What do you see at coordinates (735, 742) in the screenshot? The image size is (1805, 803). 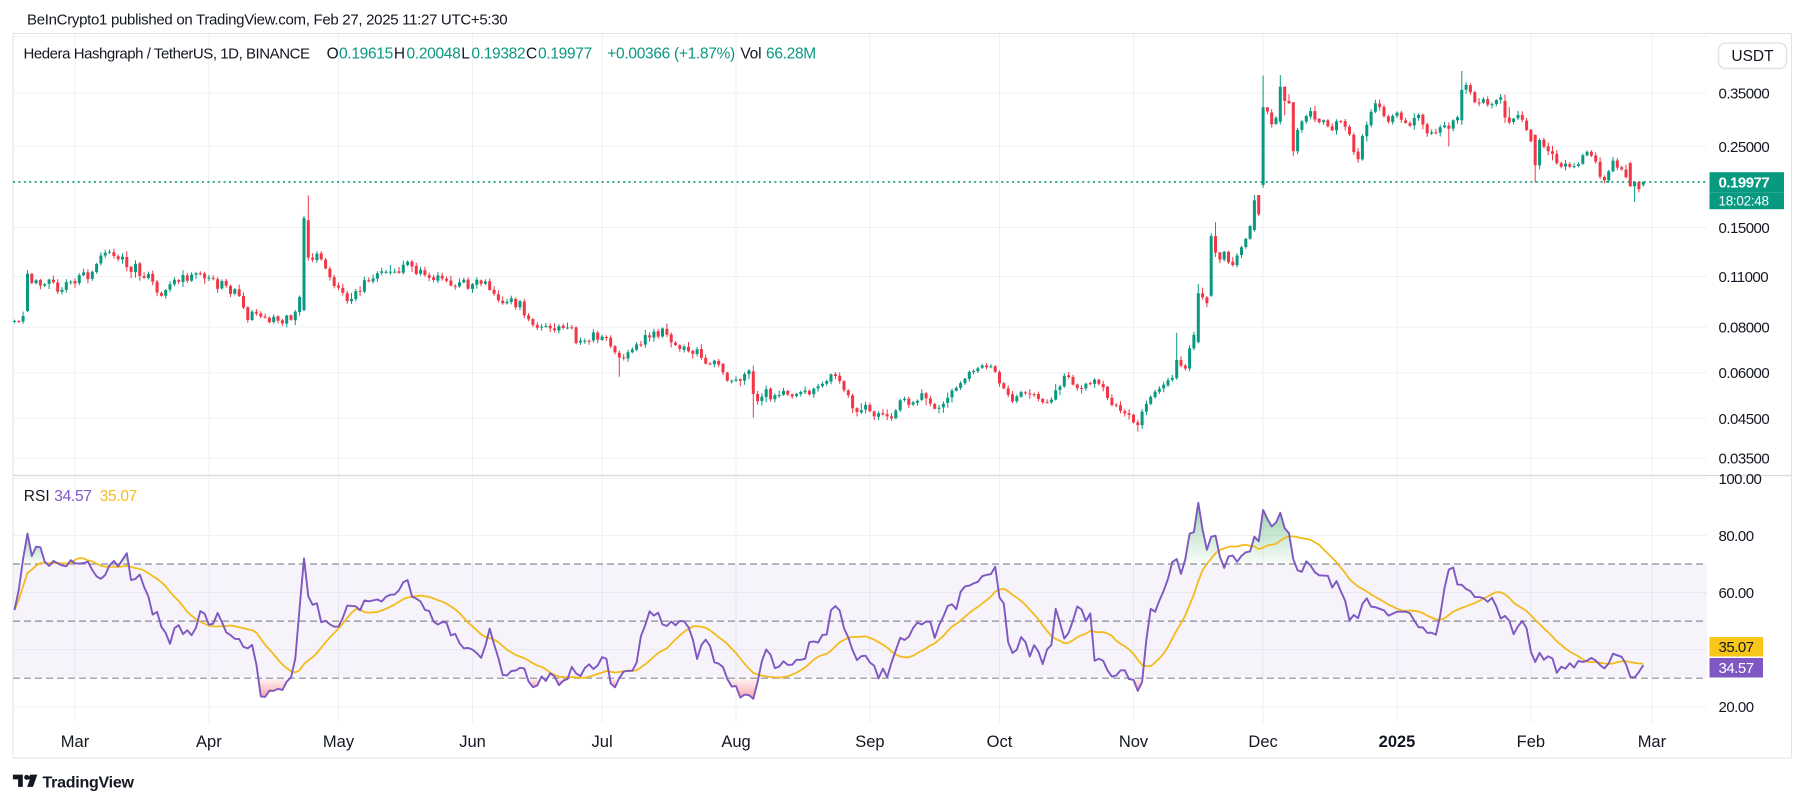 I see `svg-text: Aug` at bounding box center [735, 742].